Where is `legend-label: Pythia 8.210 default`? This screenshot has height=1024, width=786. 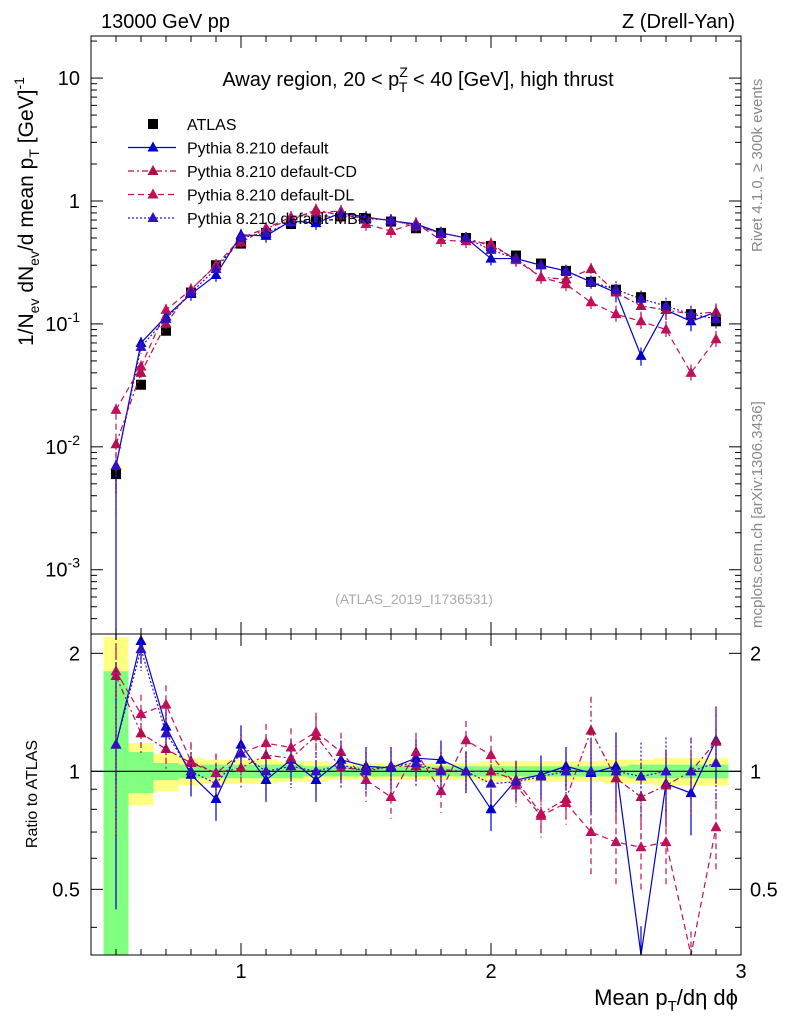
legend-label: Pythia 8.210 default is located at coordinates (258, 149).